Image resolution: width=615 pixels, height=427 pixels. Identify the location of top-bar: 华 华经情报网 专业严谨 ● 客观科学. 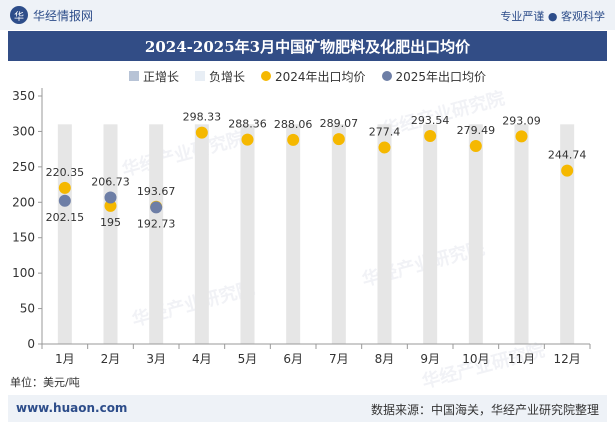
(307, 15).